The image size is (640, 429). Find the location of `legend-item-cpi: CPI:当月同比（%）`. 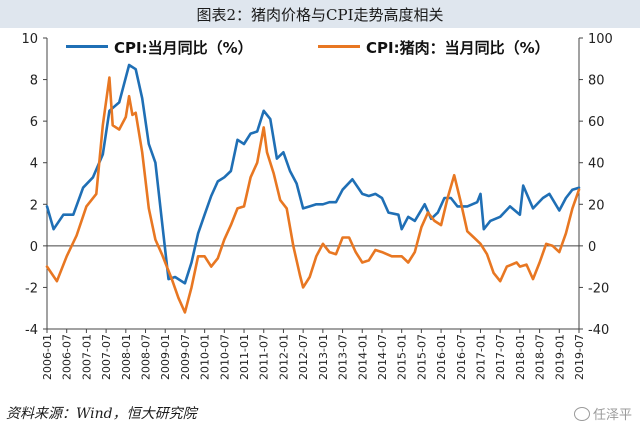

legend-item-cpi: CPI:当月同比（%） is located at coordinates (159, 47).